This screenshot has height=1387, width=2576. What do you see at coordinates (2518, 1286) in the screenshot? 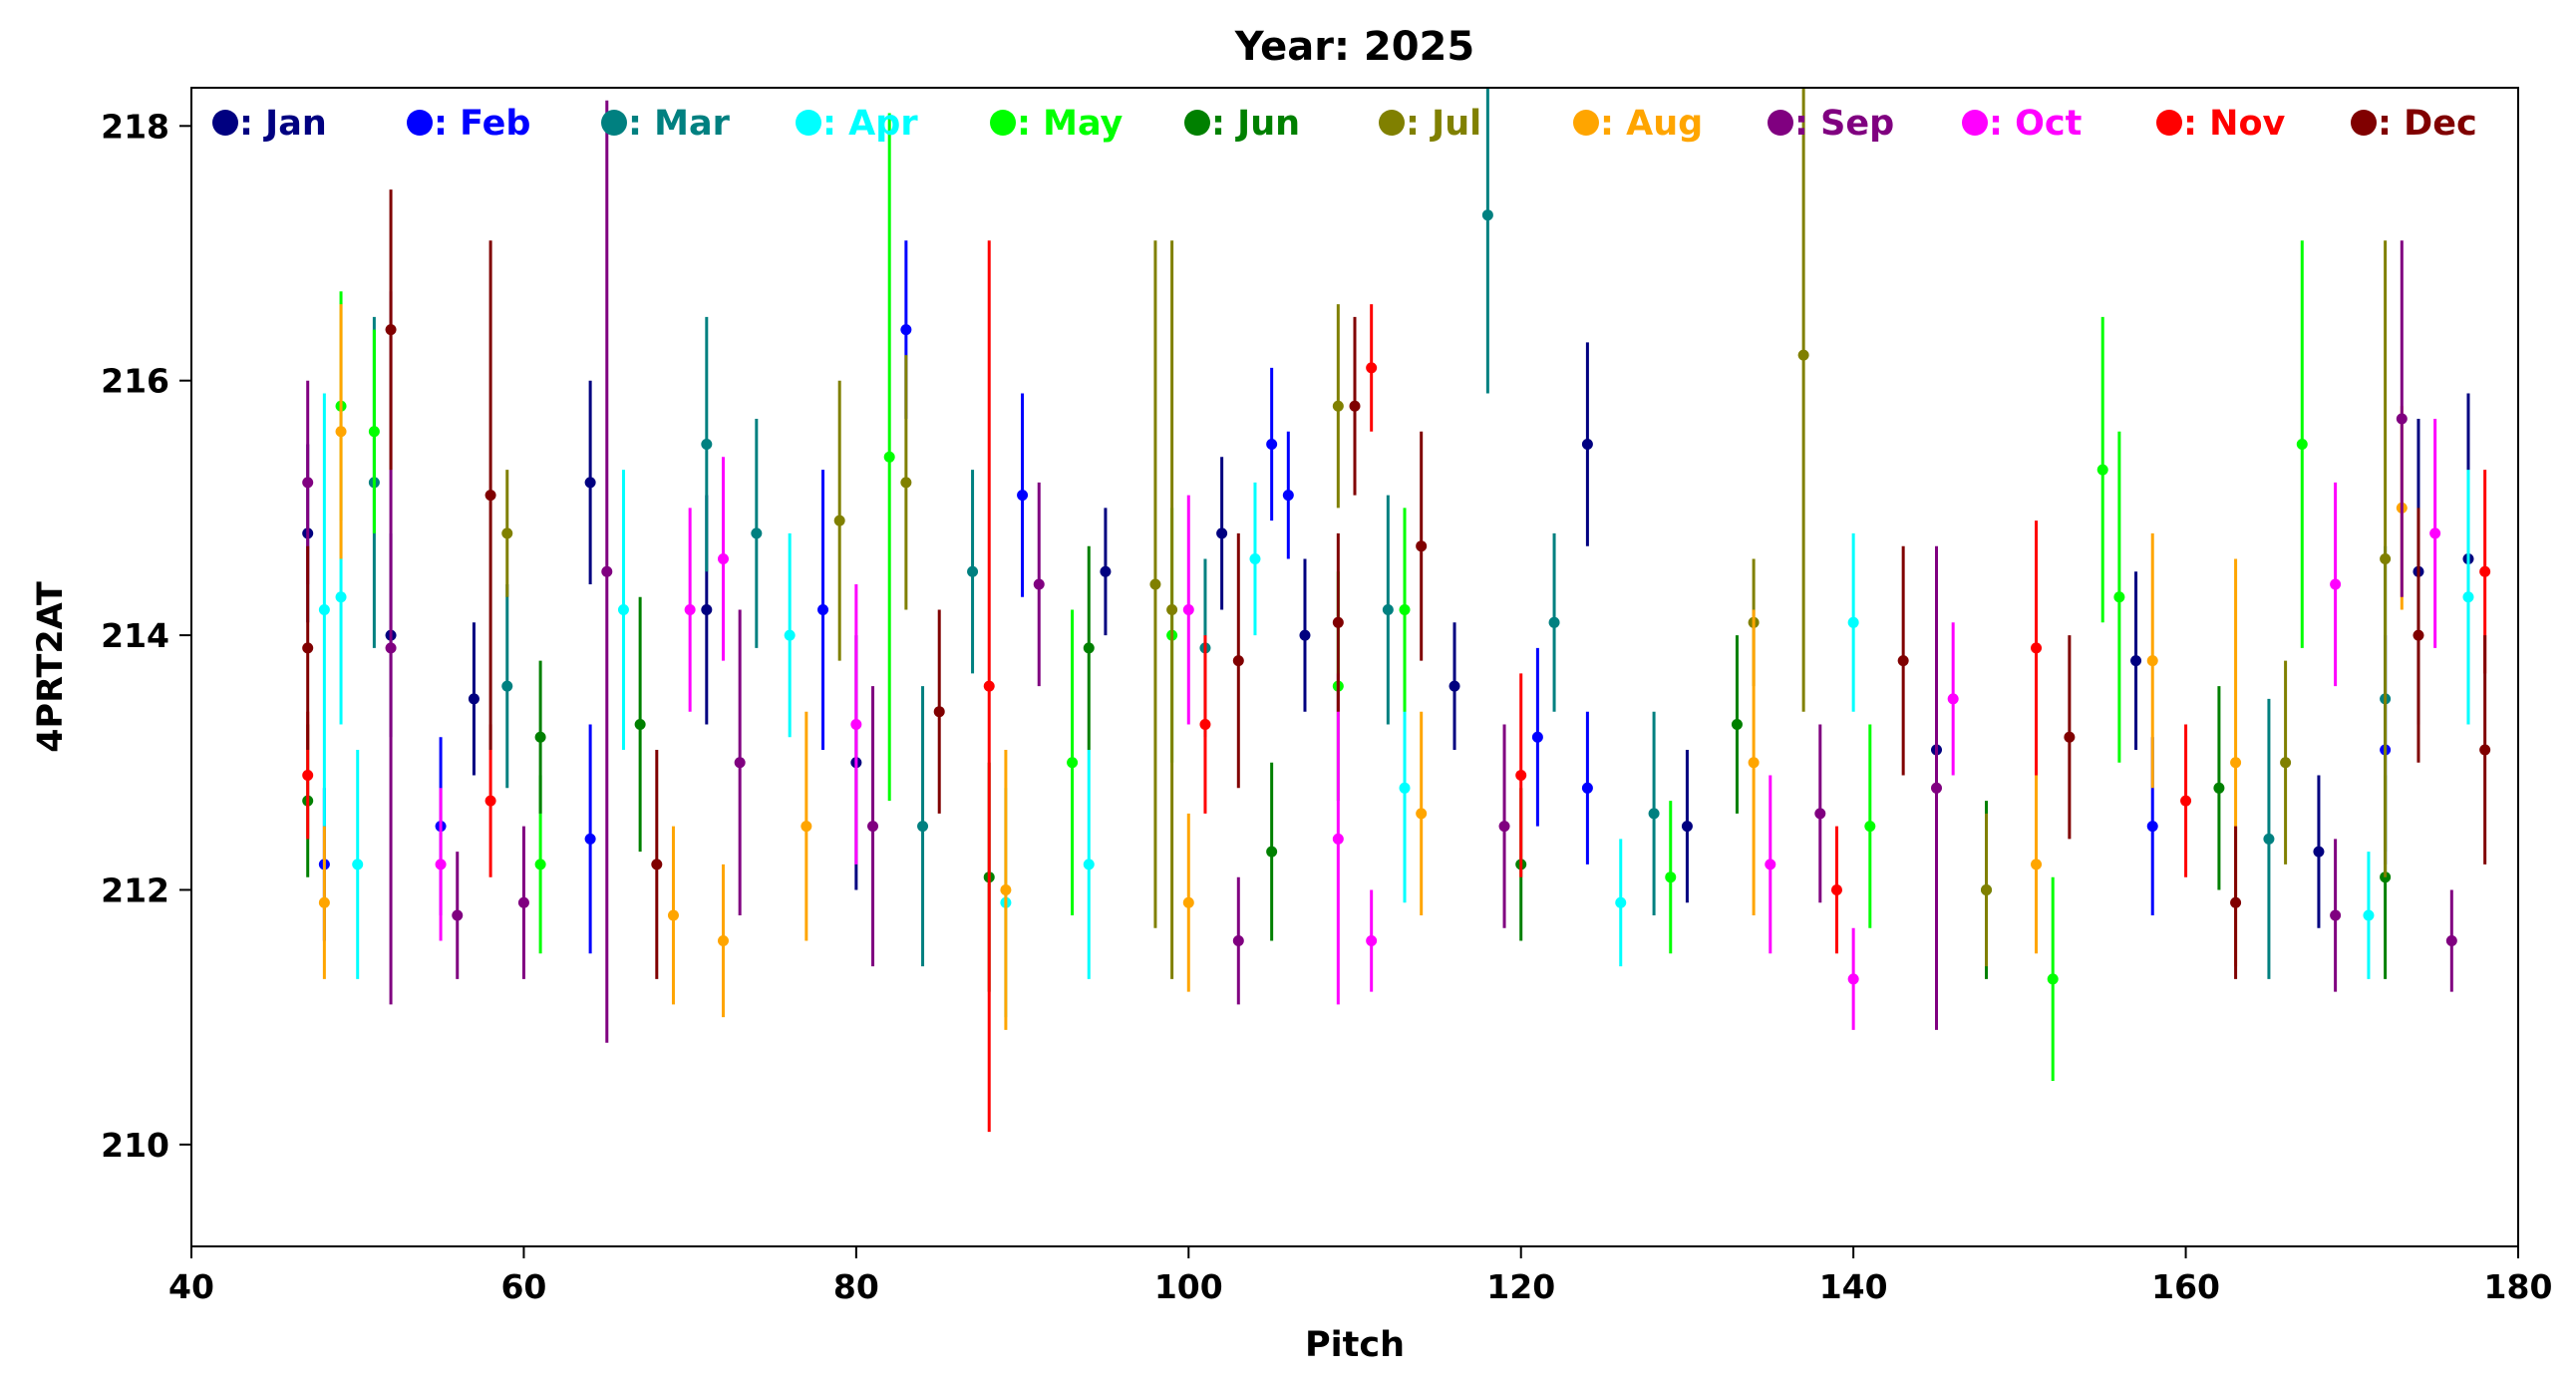
I see `x-tick-label: 180` at bounding box center [2518, 1286].